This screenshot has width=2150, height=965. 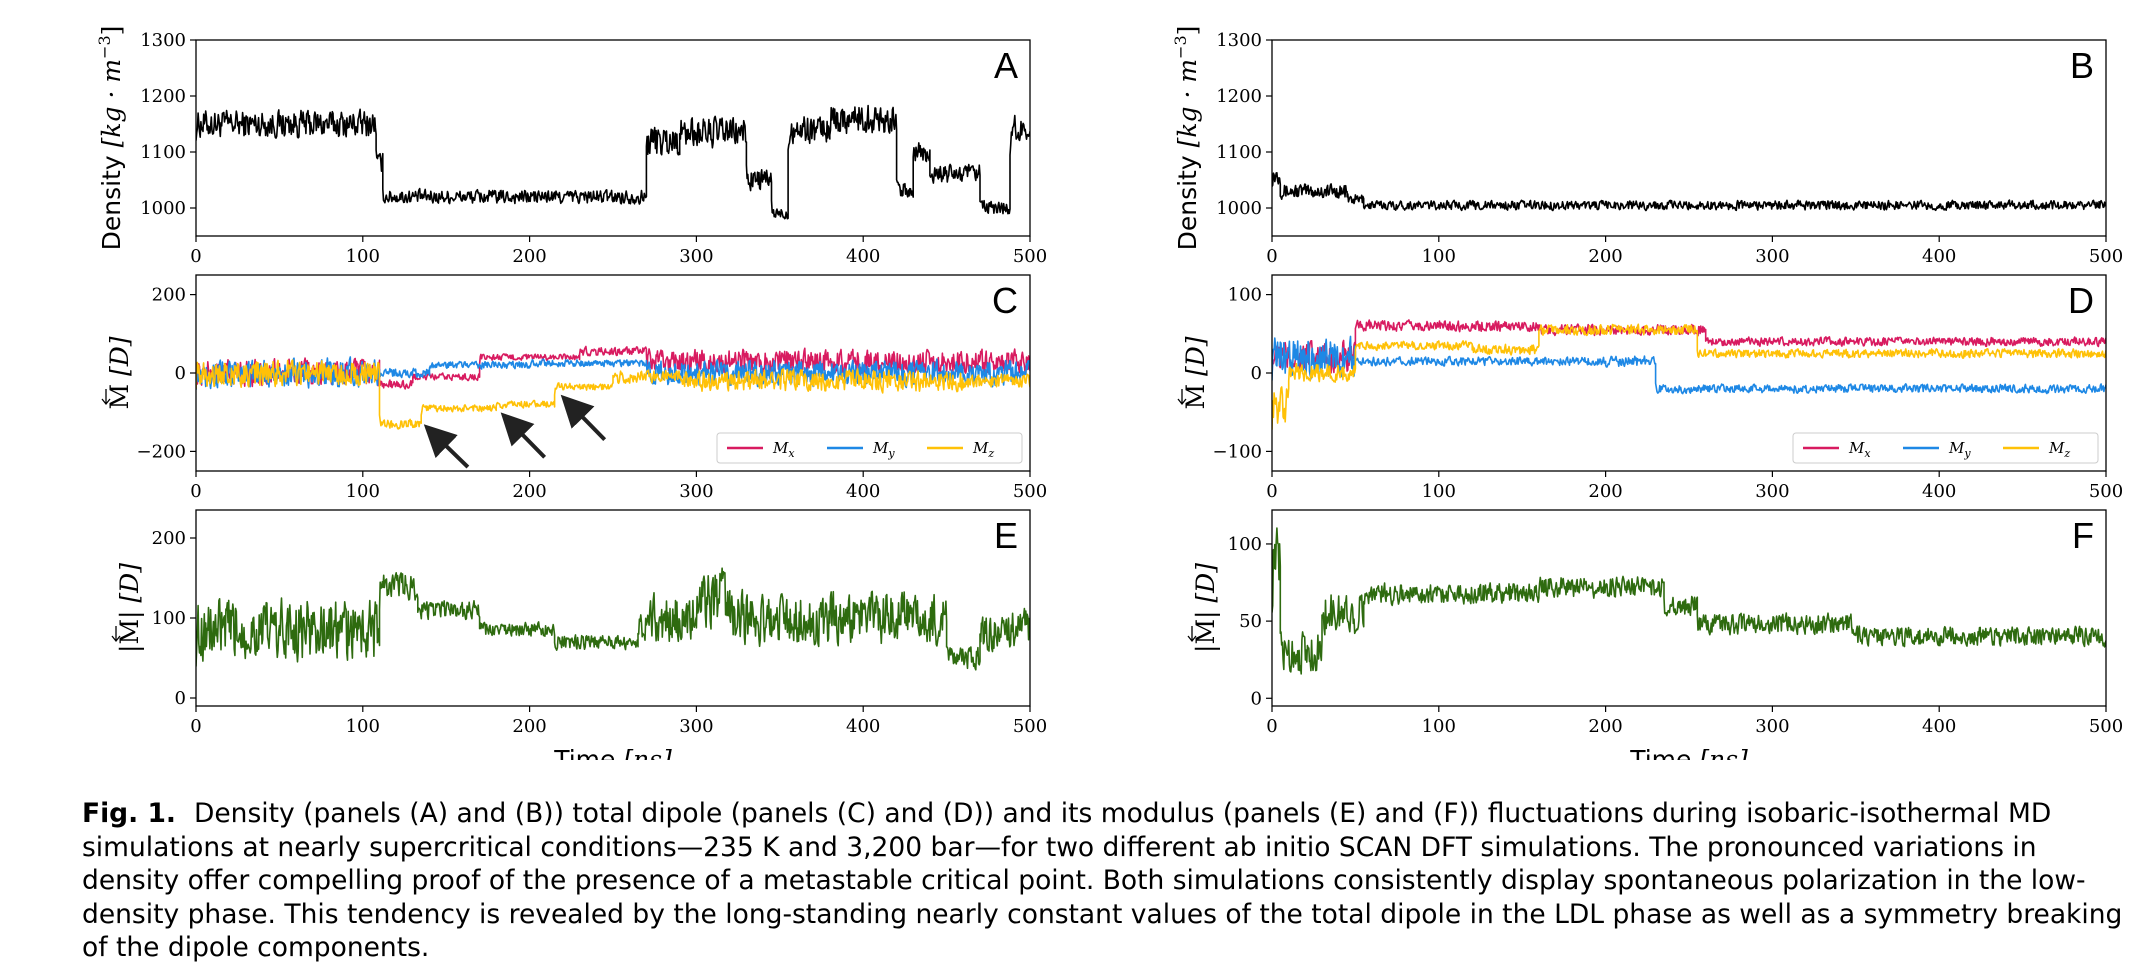 I want to click on caption-label: Fig. 1., so click(x=129, y=813).